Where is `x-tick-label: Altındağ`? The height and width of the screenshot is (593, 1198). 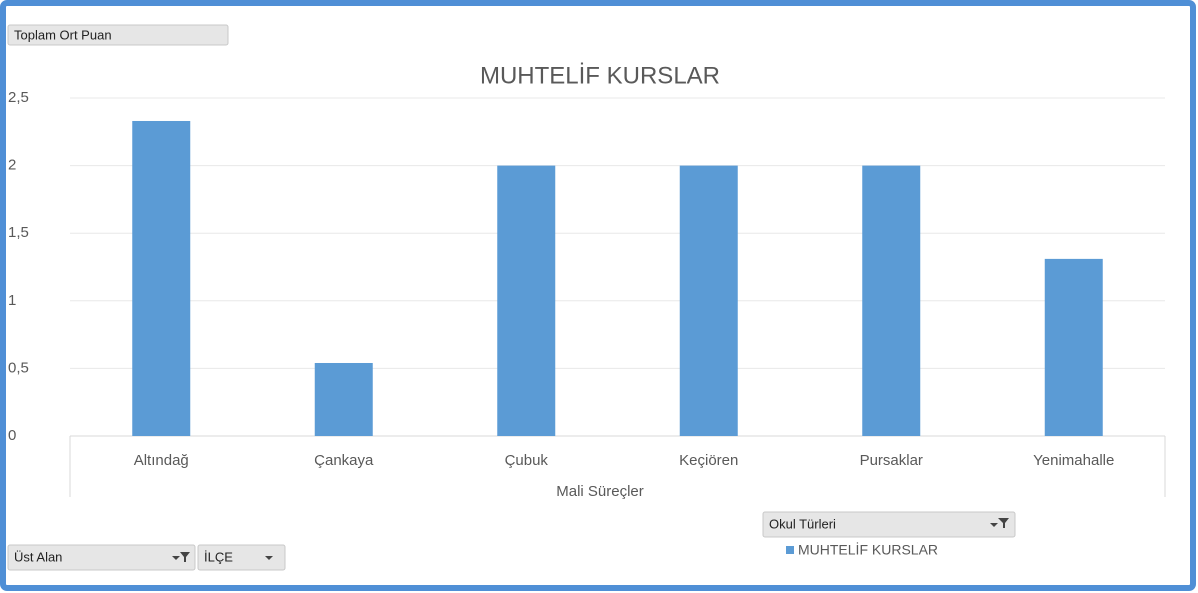 x-tick-label: Altındağ is located at coordinates (161, 460).